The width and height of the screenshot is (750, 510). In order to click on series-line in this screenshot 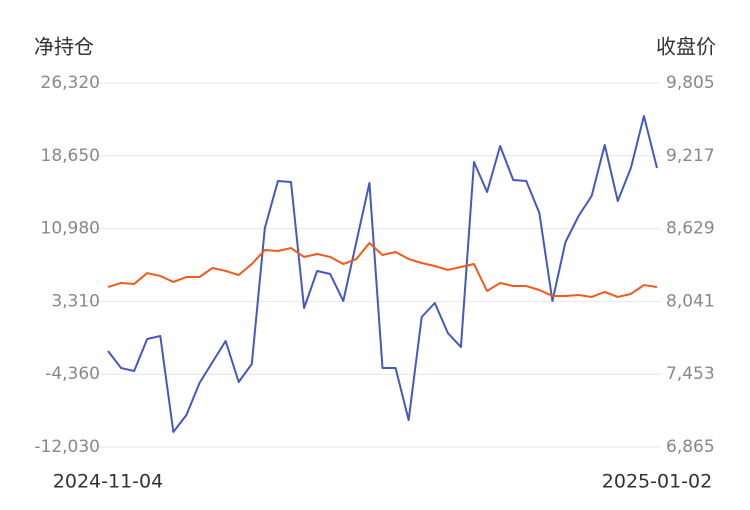, I will do `click(382, 269)`.